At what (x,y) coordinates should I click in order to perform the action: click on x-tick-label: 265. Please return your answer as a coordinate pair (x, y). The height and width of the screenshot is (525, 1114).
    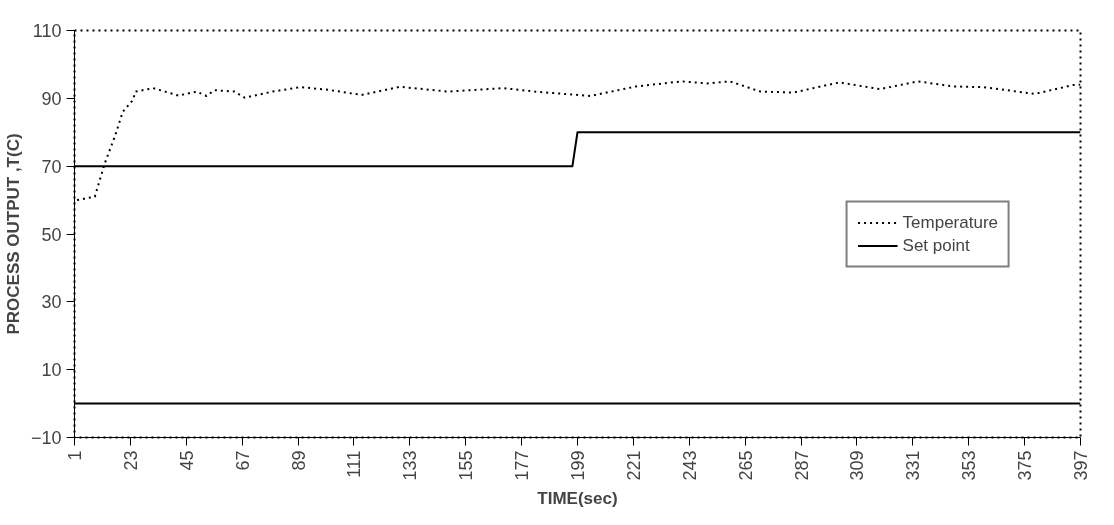
    Looking at the image, I should click on (745, 465).